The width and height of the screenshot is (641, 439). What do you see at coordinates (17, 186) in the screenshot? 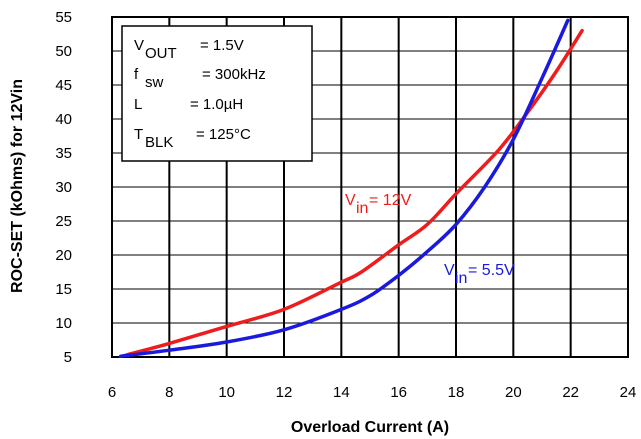
I see `y-axis-title: ROC-SET (kOhms) for 12Vin` at bounding box center [17, 186].